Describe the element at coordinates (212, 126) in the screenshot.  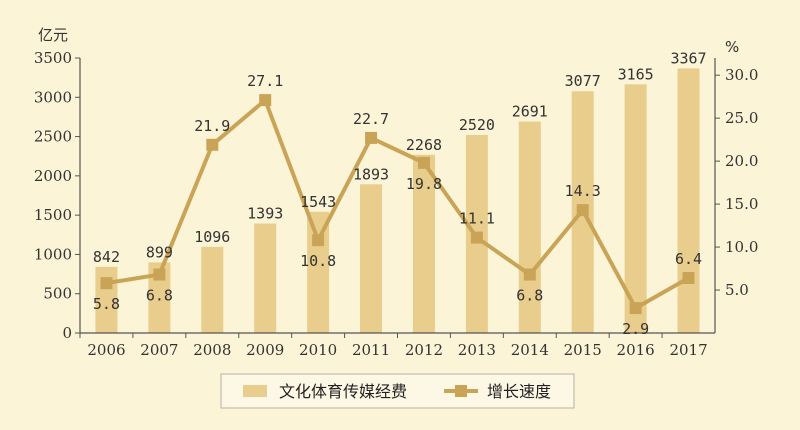
I see `growth-value-label: 21.9` at that location.